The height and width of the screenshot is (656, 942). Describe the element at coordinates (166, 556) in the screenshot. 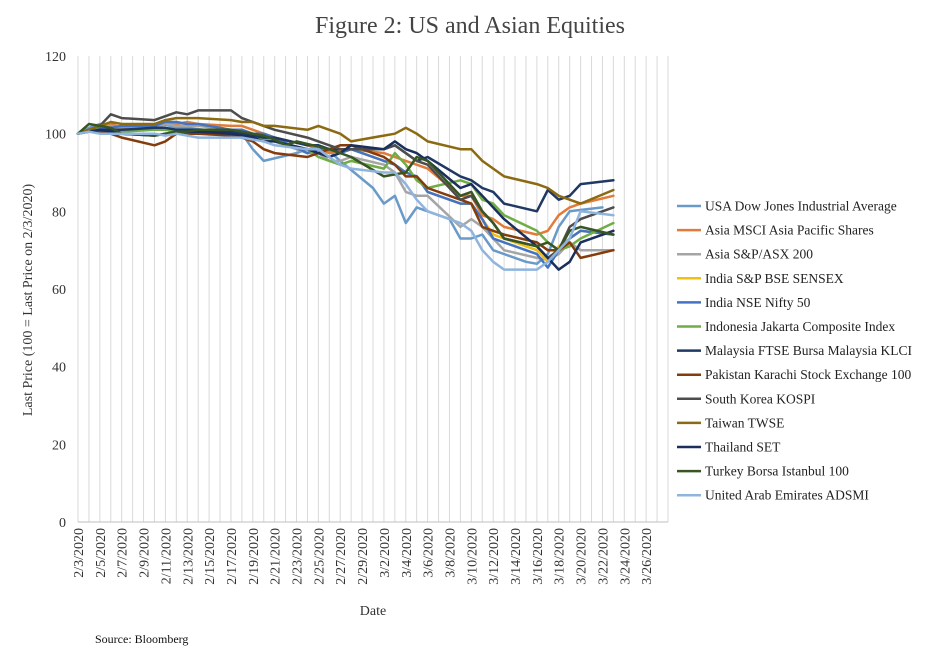

I see `x-tick-label: 2/11/2020` at that location.